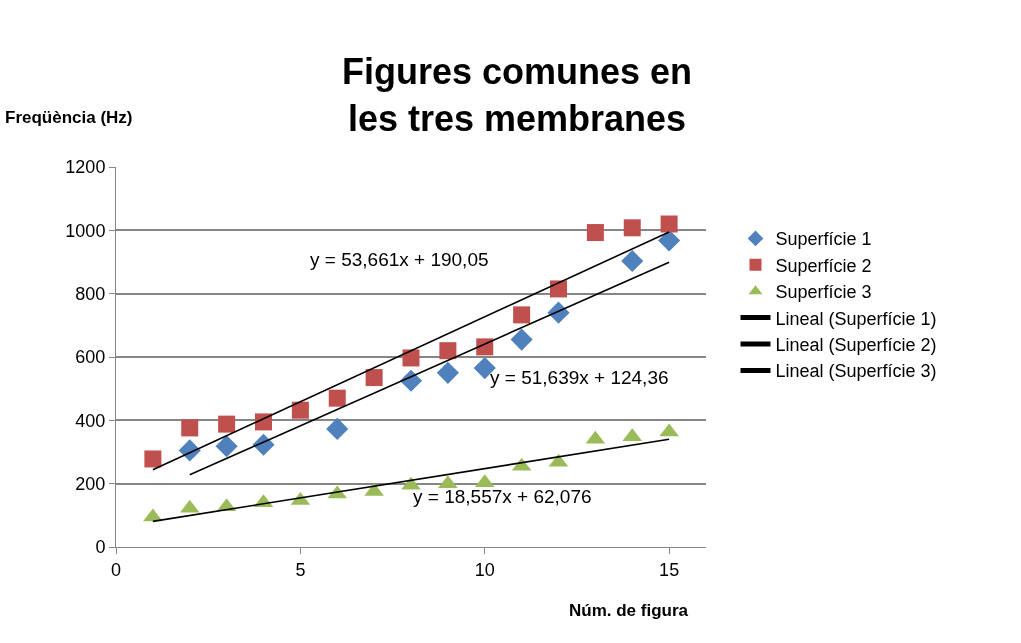  Describe the element at coordinates (823, 265) in the screenshot. I see `legend-label: Superfície 2` at that location.